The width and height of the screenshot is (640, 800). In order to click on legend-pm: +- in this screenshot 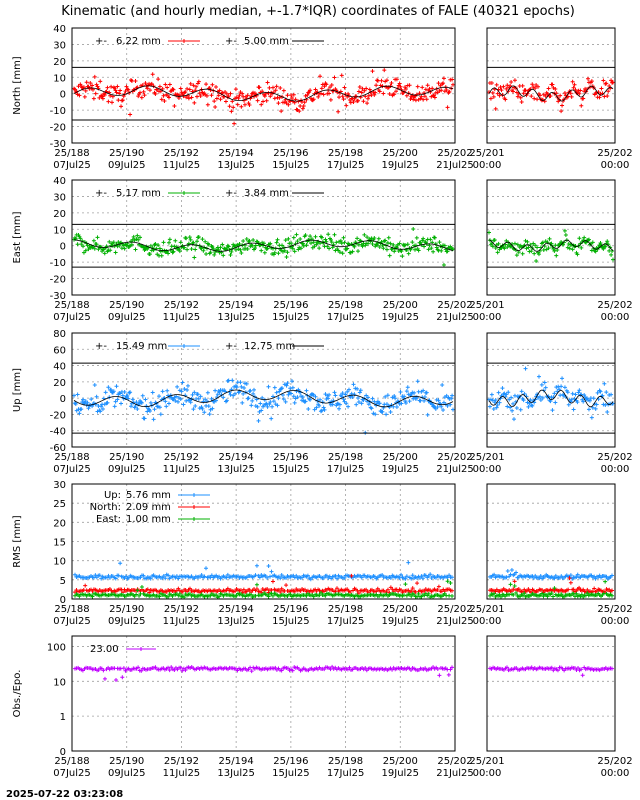, I will do `click(231, 346)`.